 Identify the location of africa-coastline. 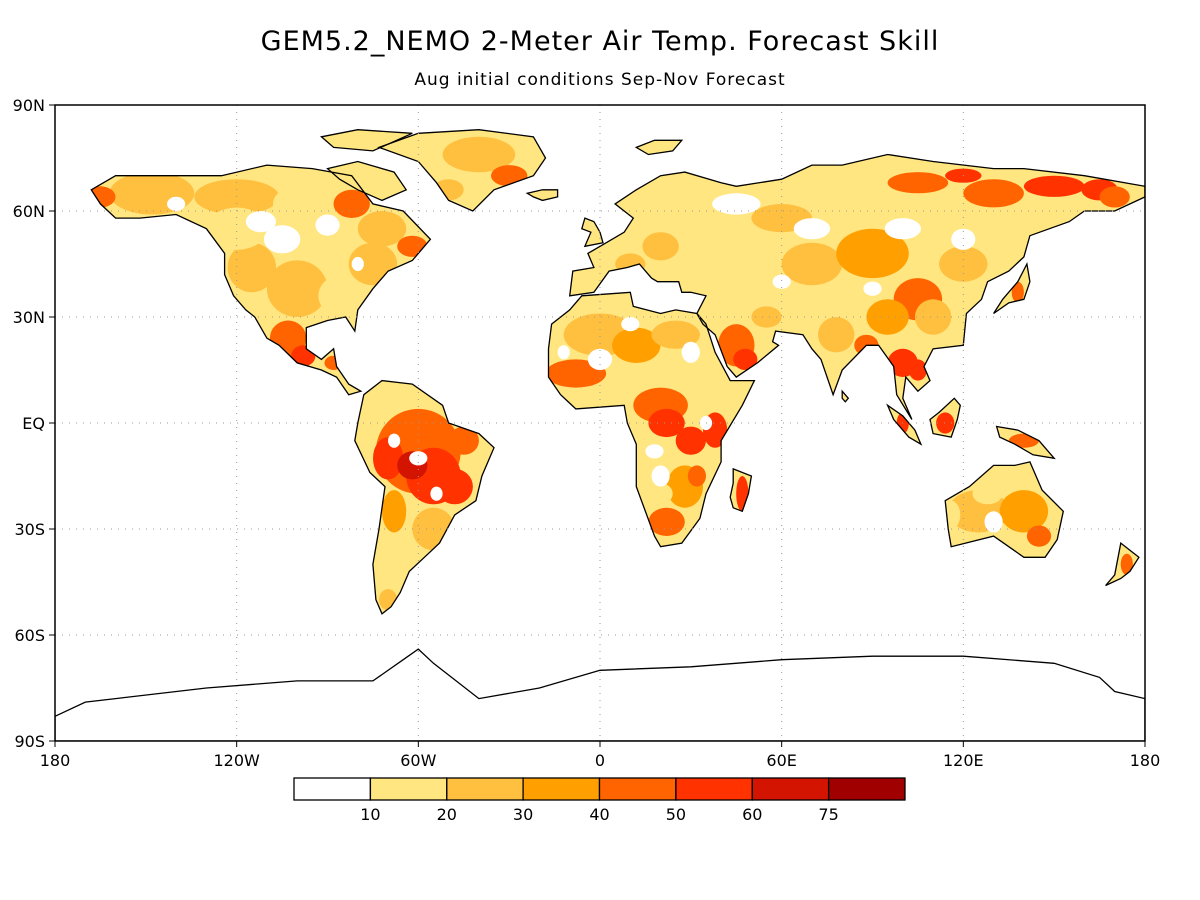
(651, 419).